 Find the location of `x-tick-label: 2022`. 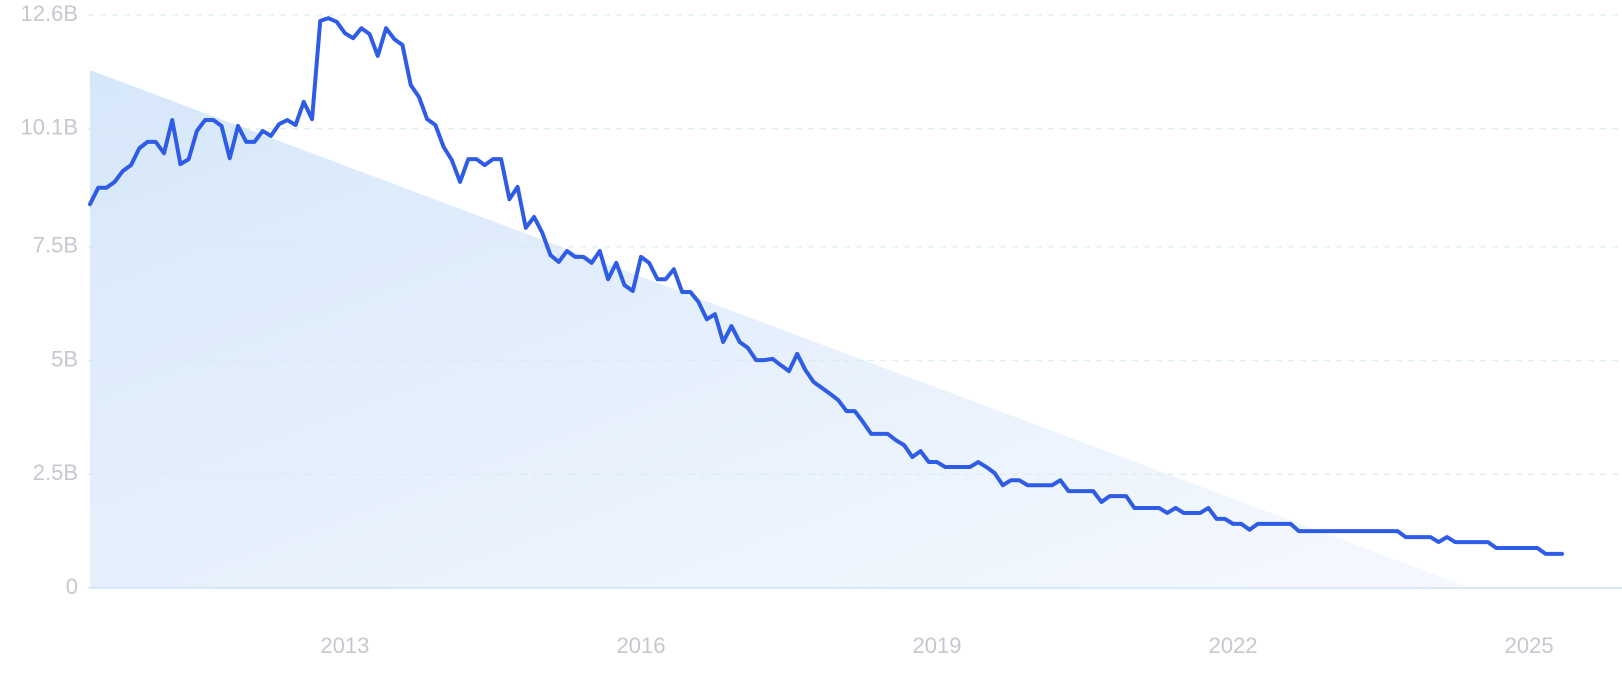

x-tick-label: 2022 is located at coordinates (1233, 645).